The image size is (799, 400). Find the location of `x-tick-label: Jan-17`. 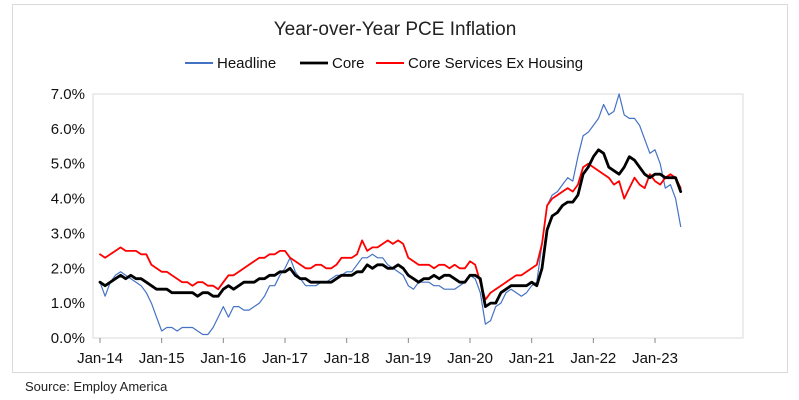

x-tick-label: Jan-17 is located at coordinates (285, 358).